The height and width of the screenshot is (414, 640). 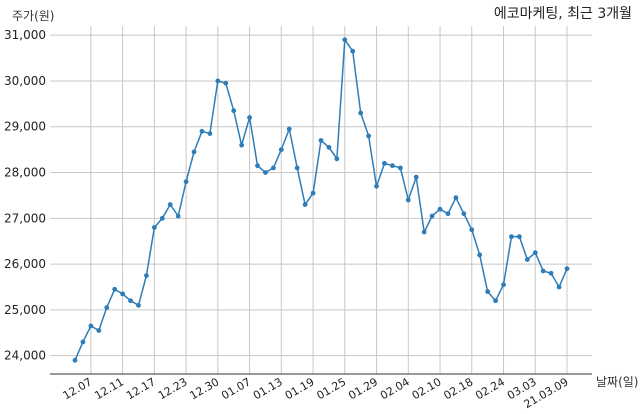 What do you see at coordinates (173, 388) in the screenshot?
I see `x-tick-label: 12.23` at bounding box center [173, 388].